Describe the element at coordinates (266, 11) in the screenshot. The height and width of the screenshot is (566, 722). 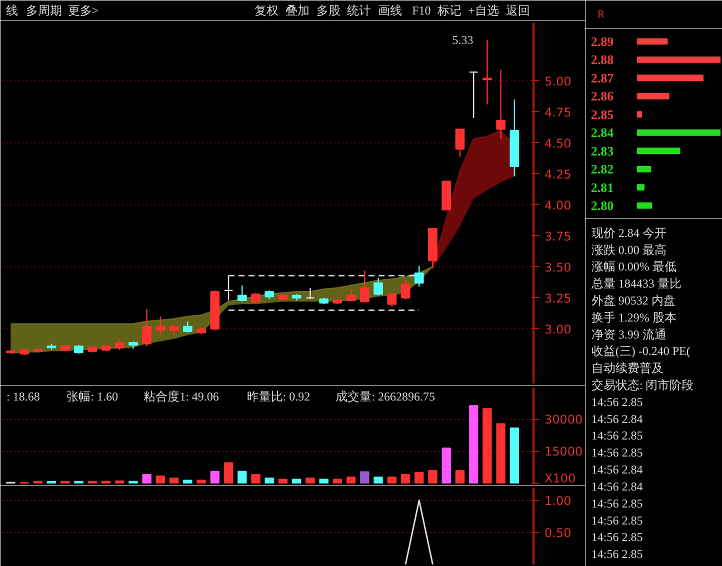
I see `text: 复权` at that location.